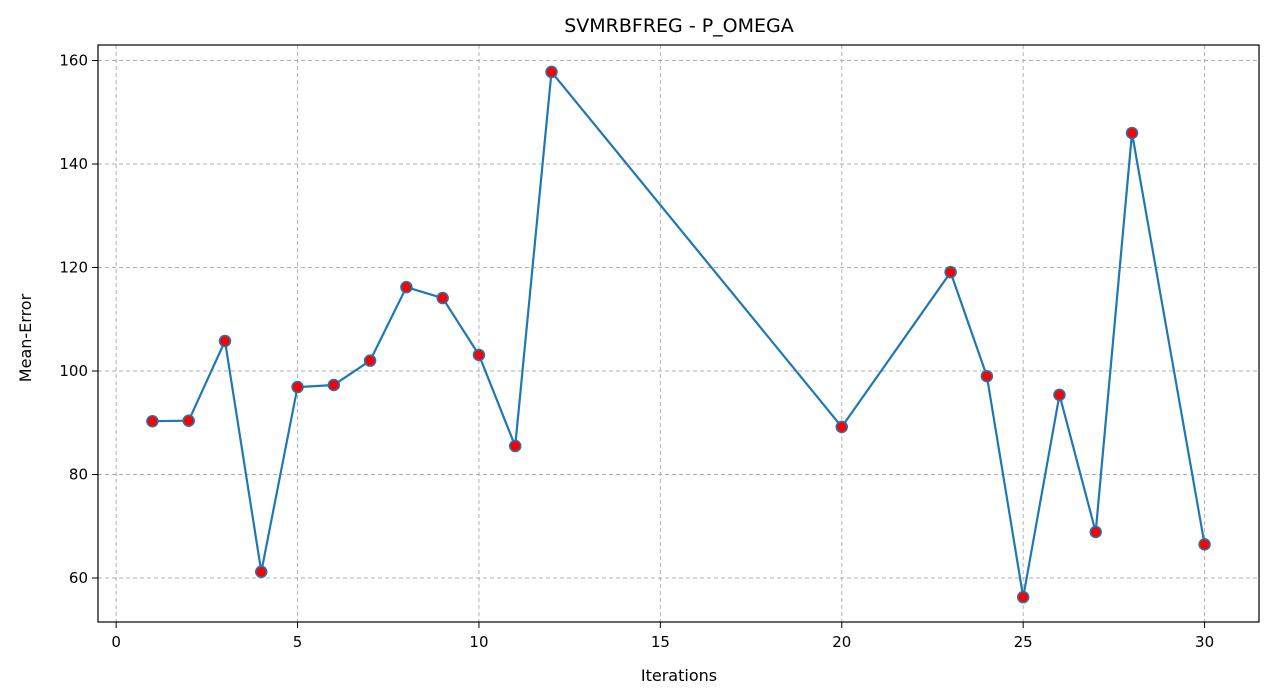  I want to click on chart-title: SVMRBFREG - P_OMEGA, so click(679, 26).